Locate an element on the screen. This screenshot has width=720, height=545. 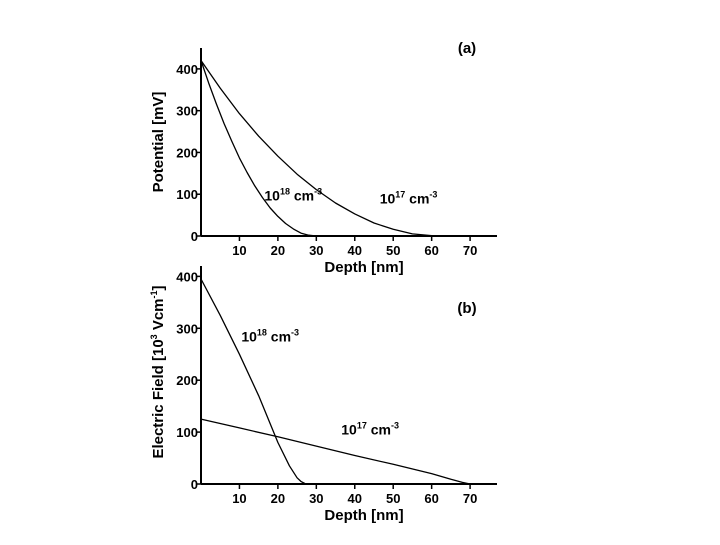
panel-label: (a) is located at coordinates (467, 48).